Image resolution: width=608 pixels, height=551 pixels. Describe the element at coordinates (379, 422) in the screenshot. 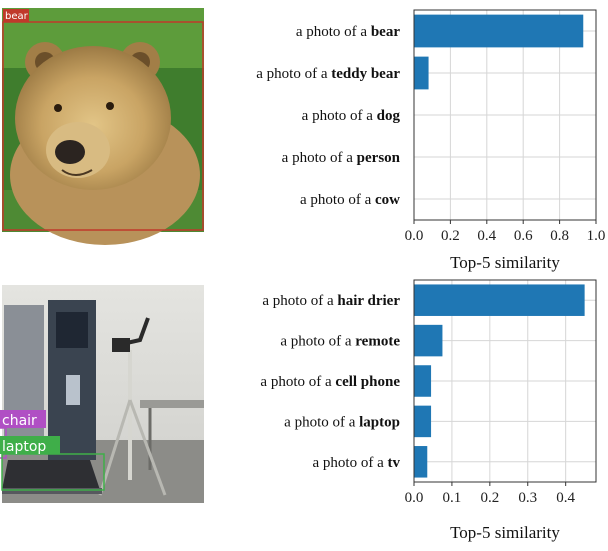

I see `category-name: laptop` at that location.